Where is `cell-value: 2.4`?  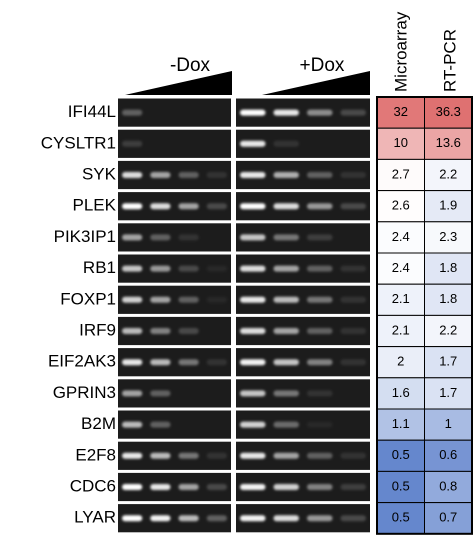
cell-value: 2.4 is located at coordinates (401, 267).